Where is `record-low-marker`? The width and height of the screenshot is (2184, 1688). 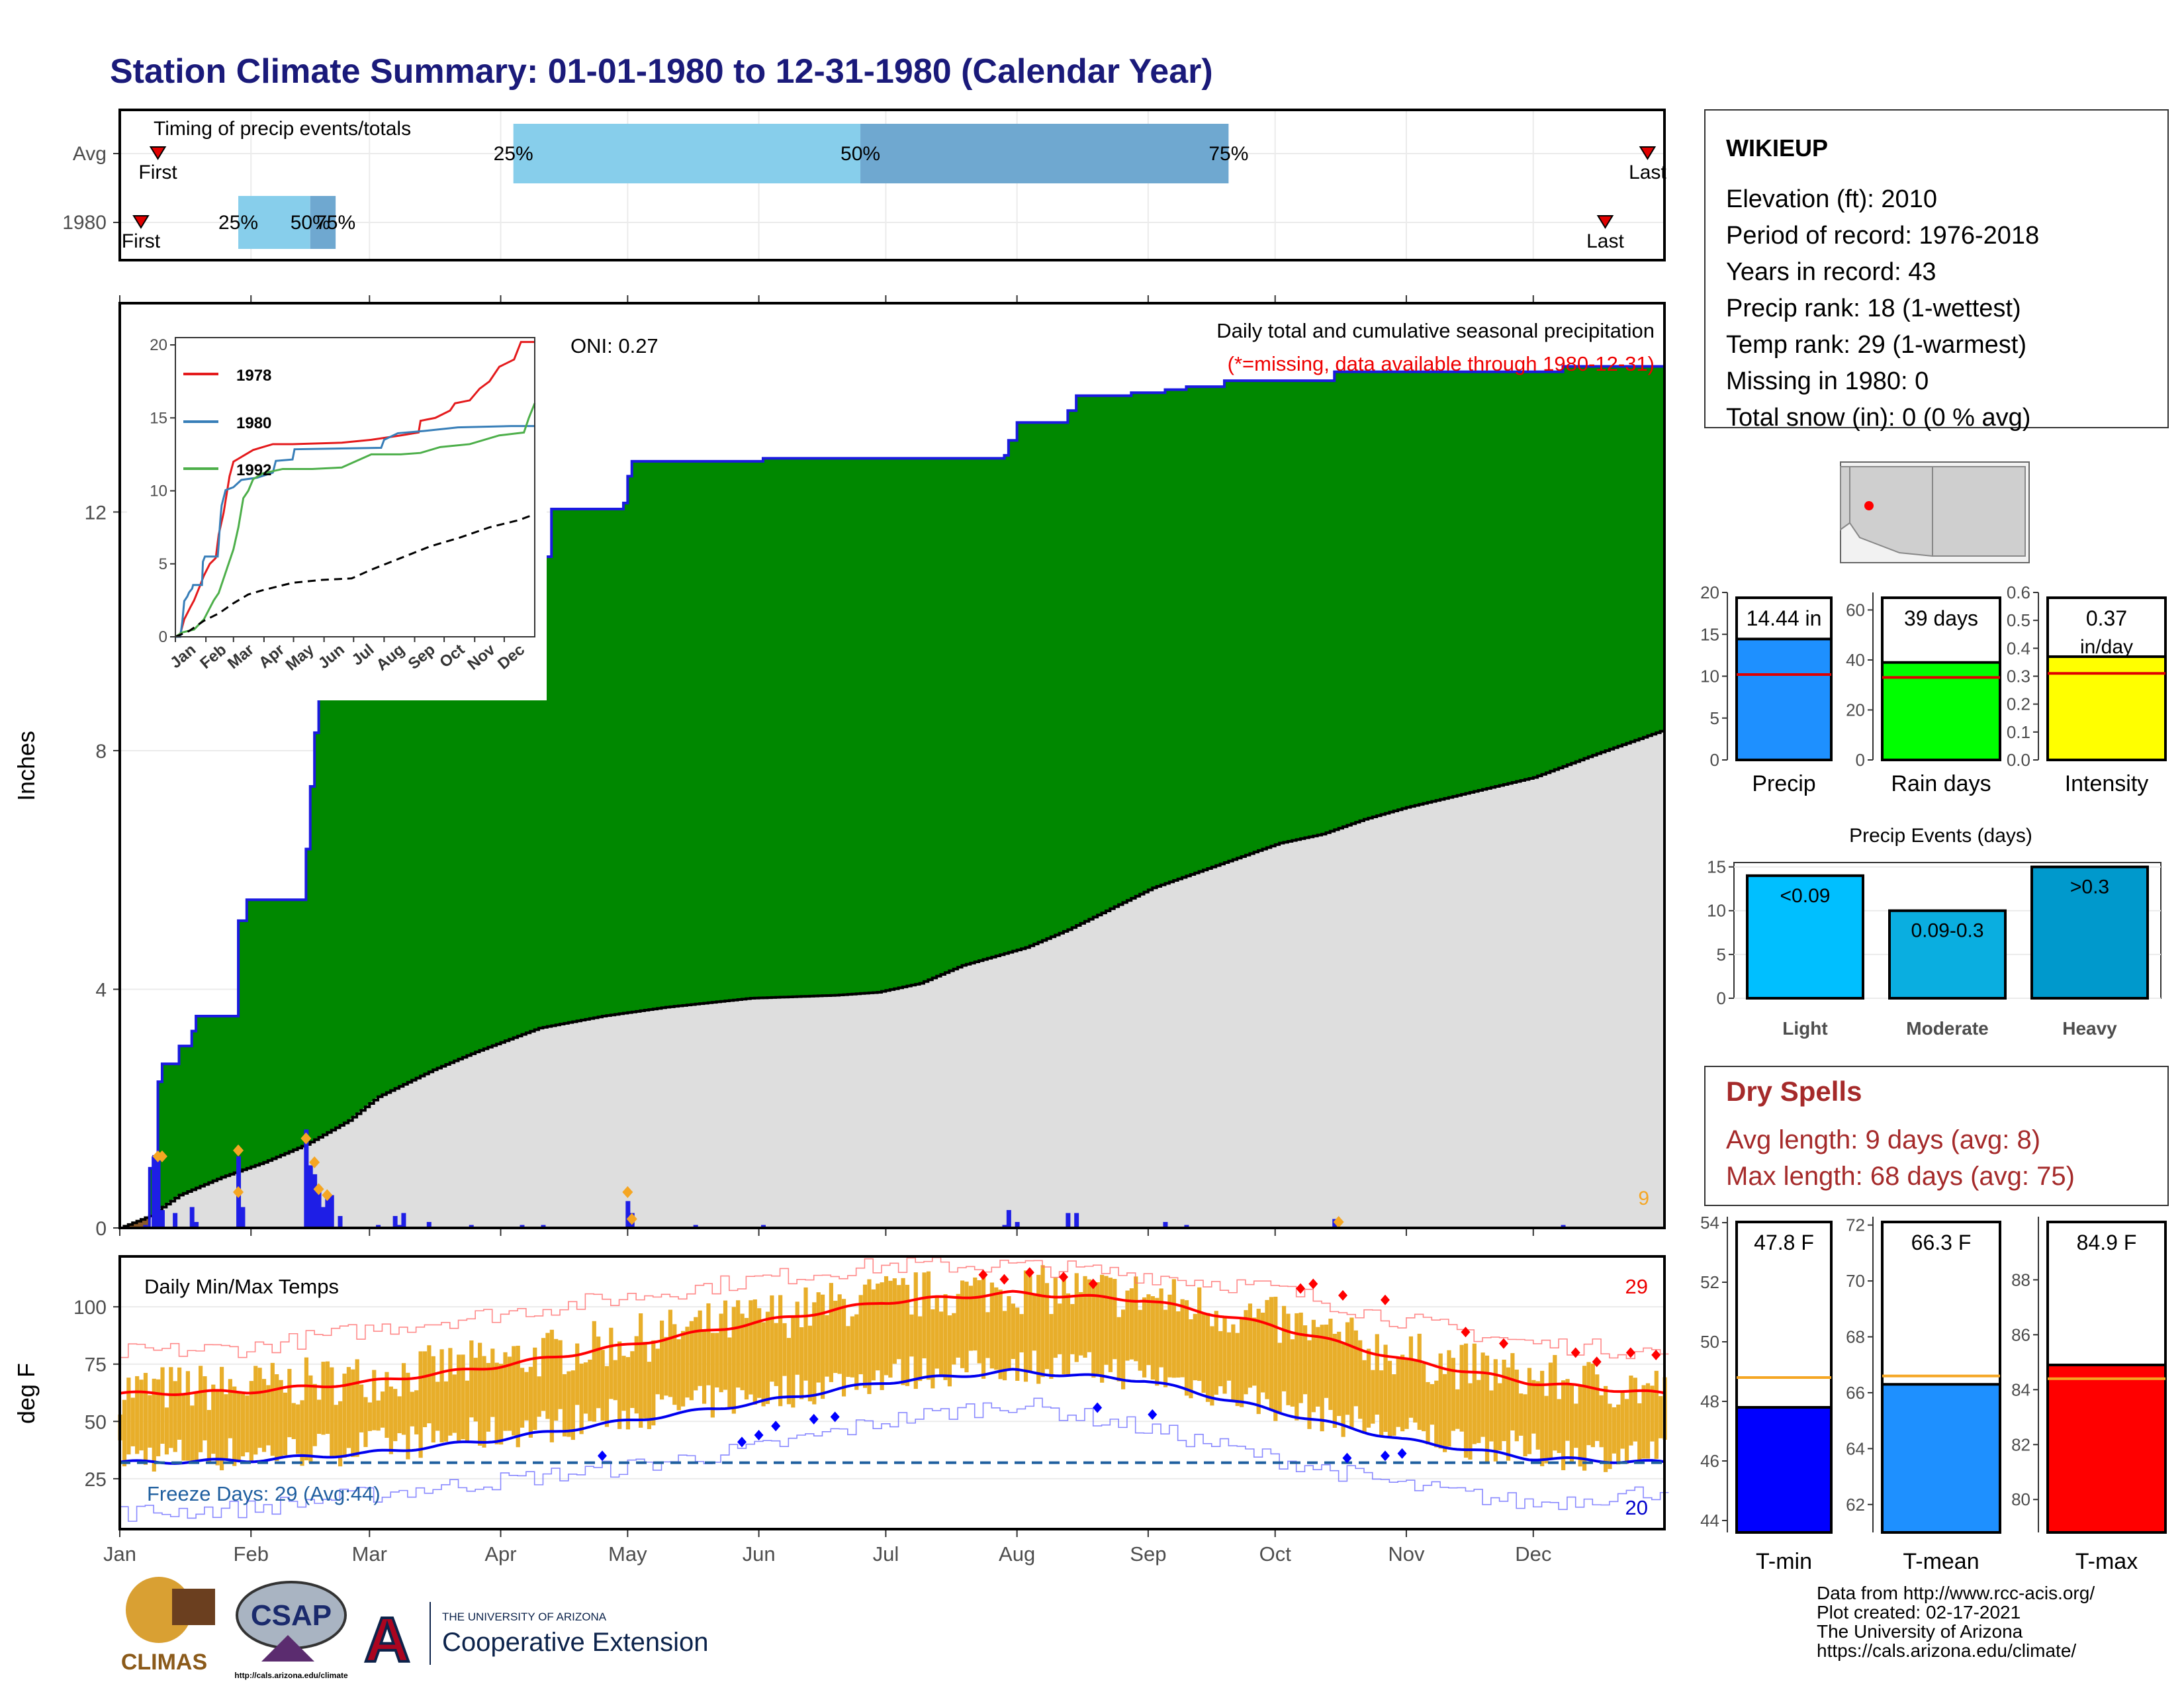 record-low-marker is located at coordinates (835, 1417).